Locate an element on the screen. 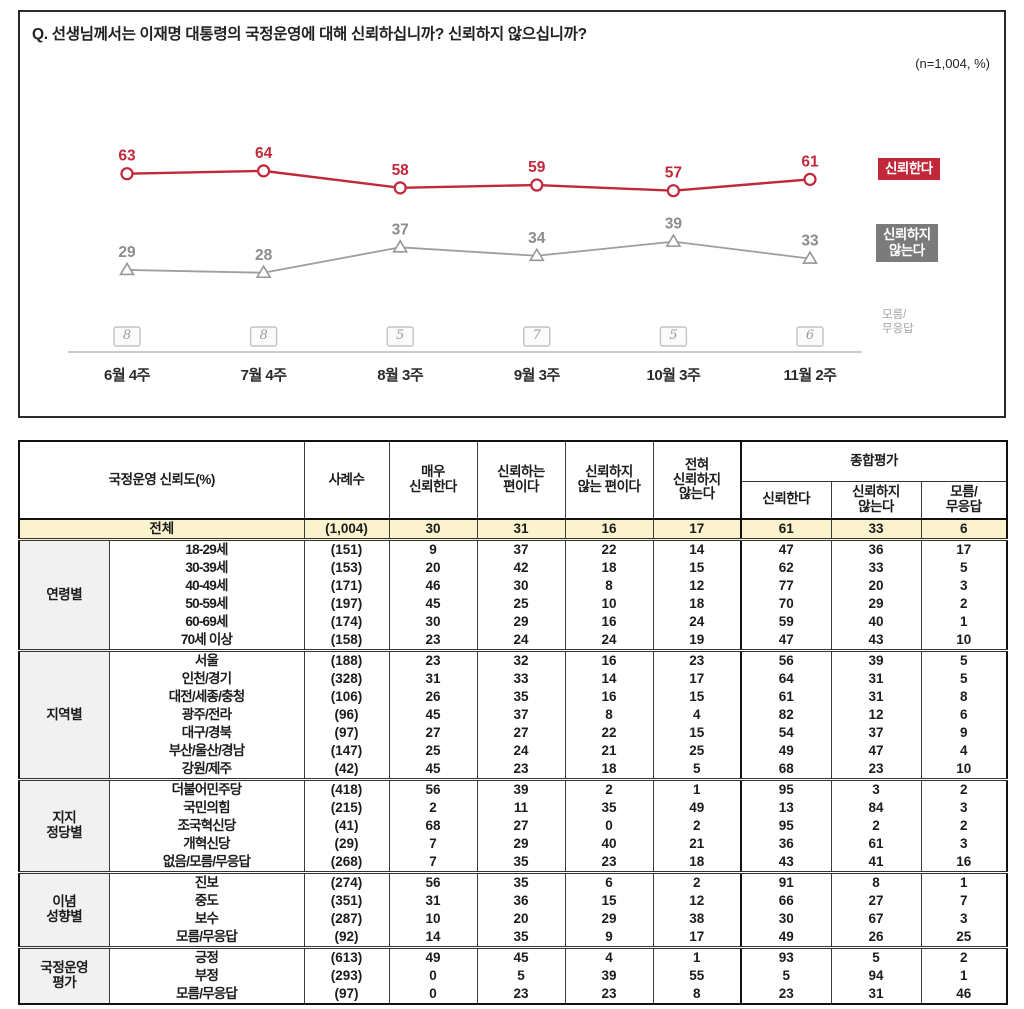 The width and height of the screenshot is (1024, 1009). total-row: 전체 (1,004) 30 31 16 17 61 33 6 is located at coordinates (512, 529).